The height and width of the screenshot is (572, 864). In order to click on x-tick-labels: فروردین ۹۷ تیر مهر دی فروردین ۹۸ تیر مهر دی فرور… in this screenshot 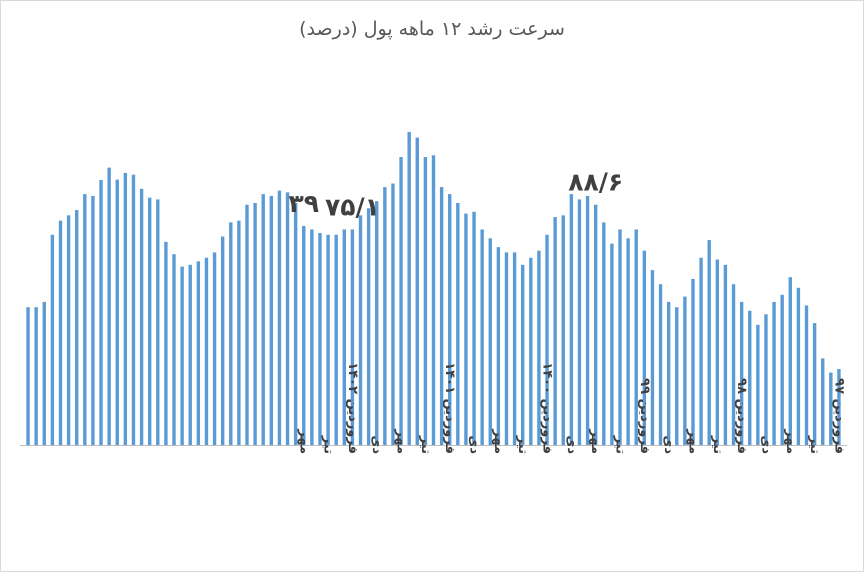, I will do `click(571, 408)`.